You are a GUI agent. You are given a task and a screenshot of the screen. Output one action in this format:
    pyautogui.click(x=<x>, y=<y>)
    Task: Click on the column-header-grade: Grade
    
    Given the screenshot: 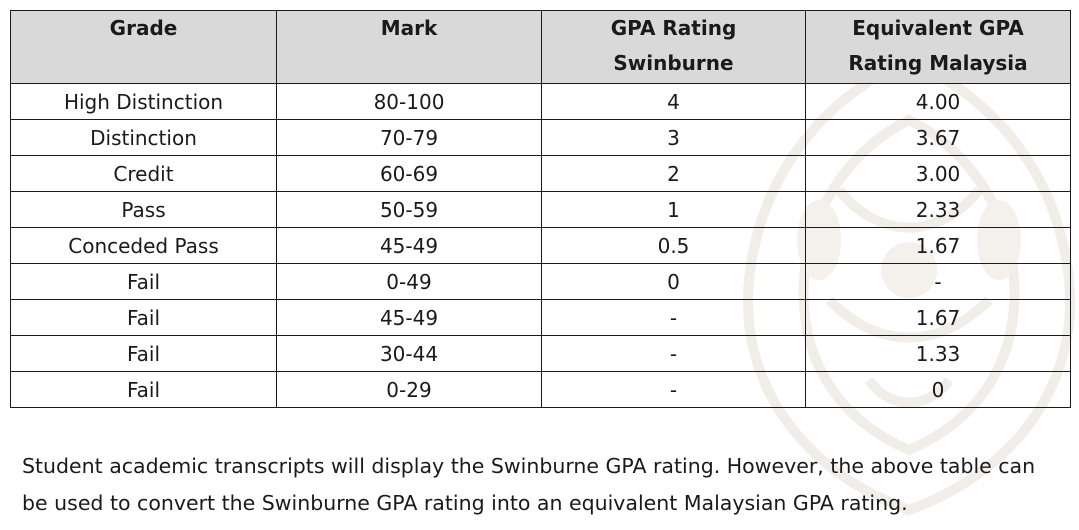 What is the action you would take?
    pyautogui.click(x=143, y=47)
    